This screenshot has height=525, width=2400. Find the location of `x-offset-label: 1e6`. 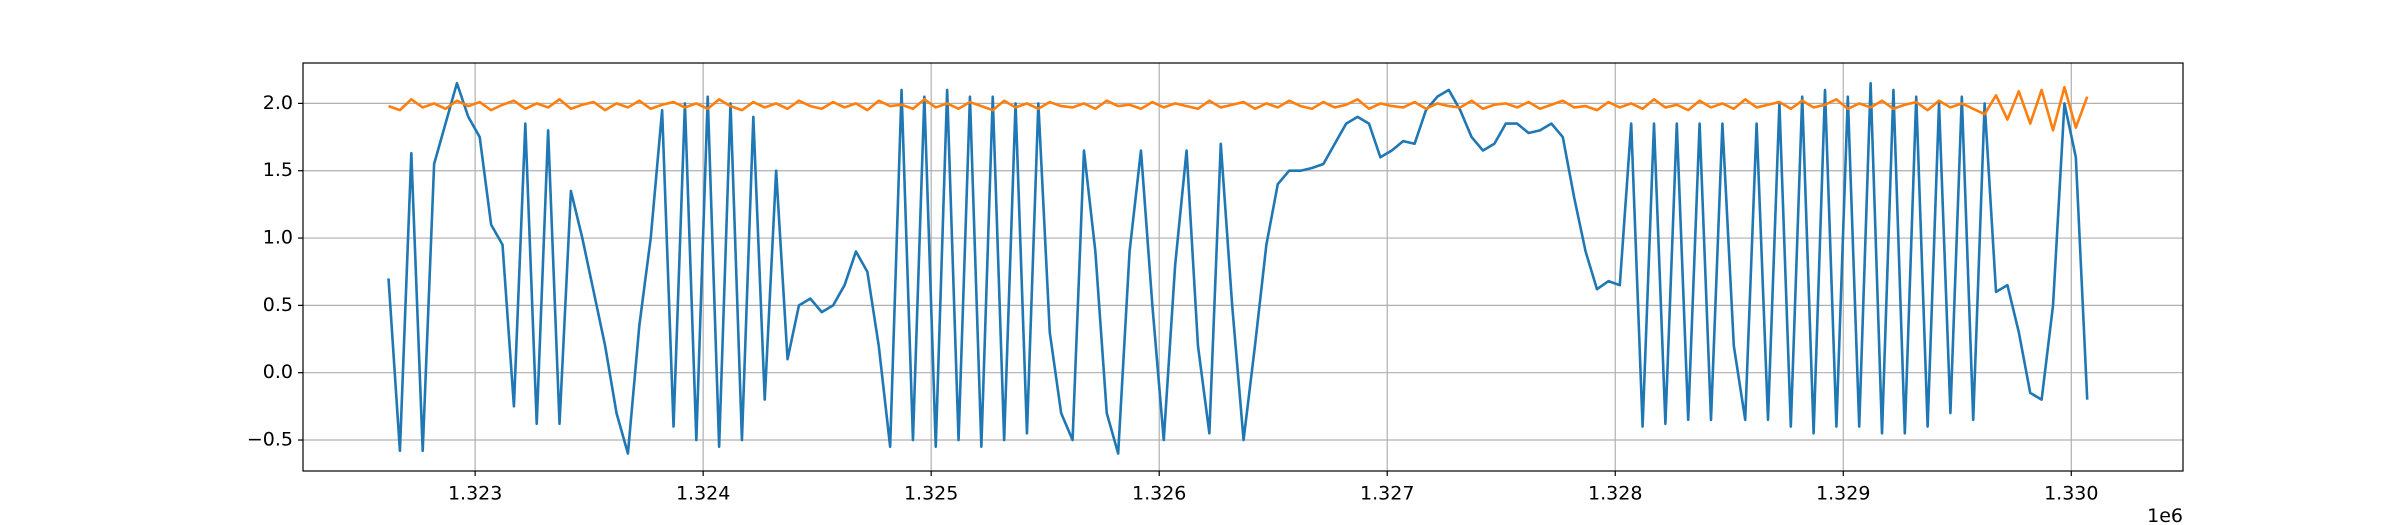

x-offset-label: 1e6 is located at coordinates (2165, 515).